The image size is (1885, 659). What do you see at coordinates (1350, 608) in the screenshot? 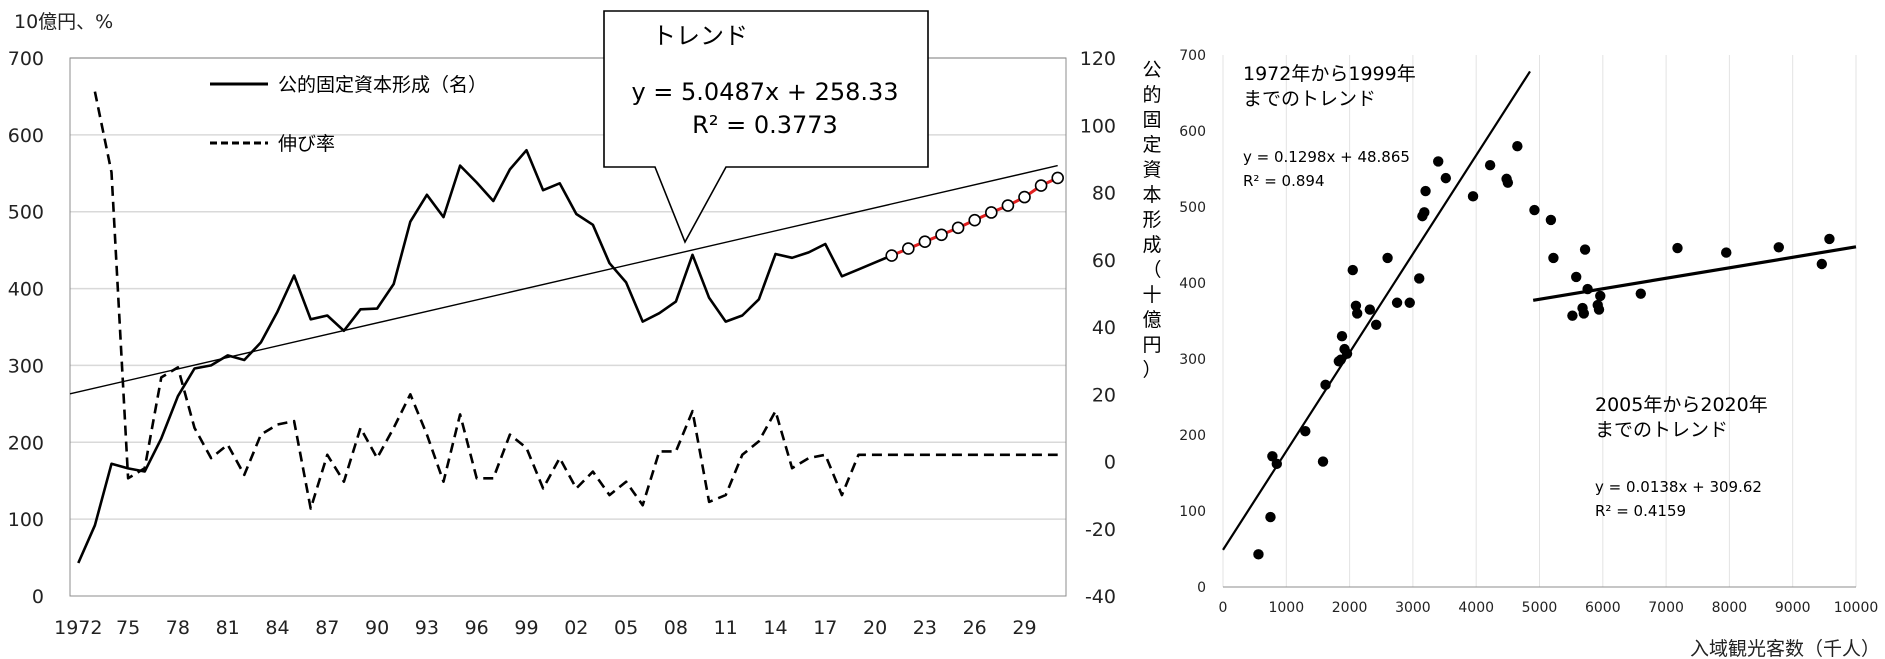
I see `scatter-x-tick-label: 2000` at bounding box center [1350, 608].